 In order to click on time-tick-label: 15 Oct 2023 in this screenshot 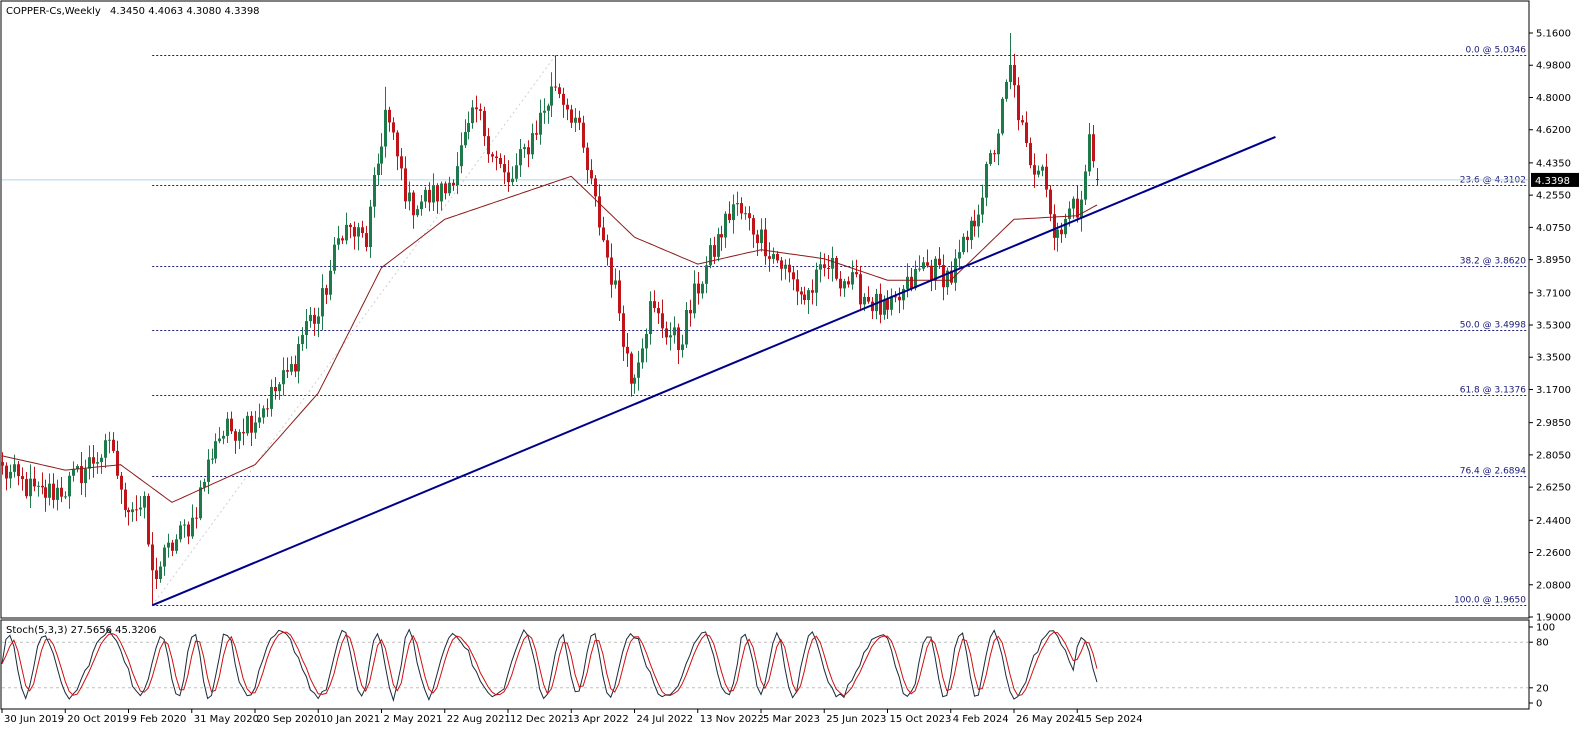, I will do `click(920, 719)`.